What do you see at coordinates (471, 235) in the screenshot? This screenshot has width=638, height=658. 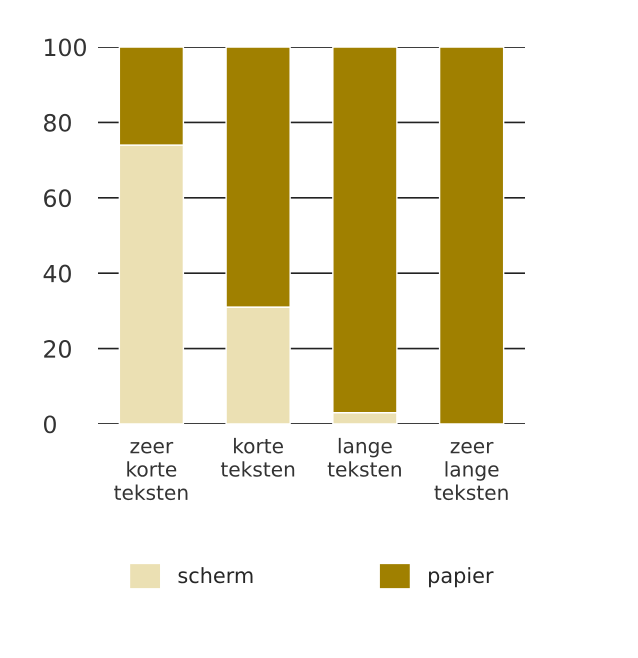 I see `bar` at bounding box center [471, 235].